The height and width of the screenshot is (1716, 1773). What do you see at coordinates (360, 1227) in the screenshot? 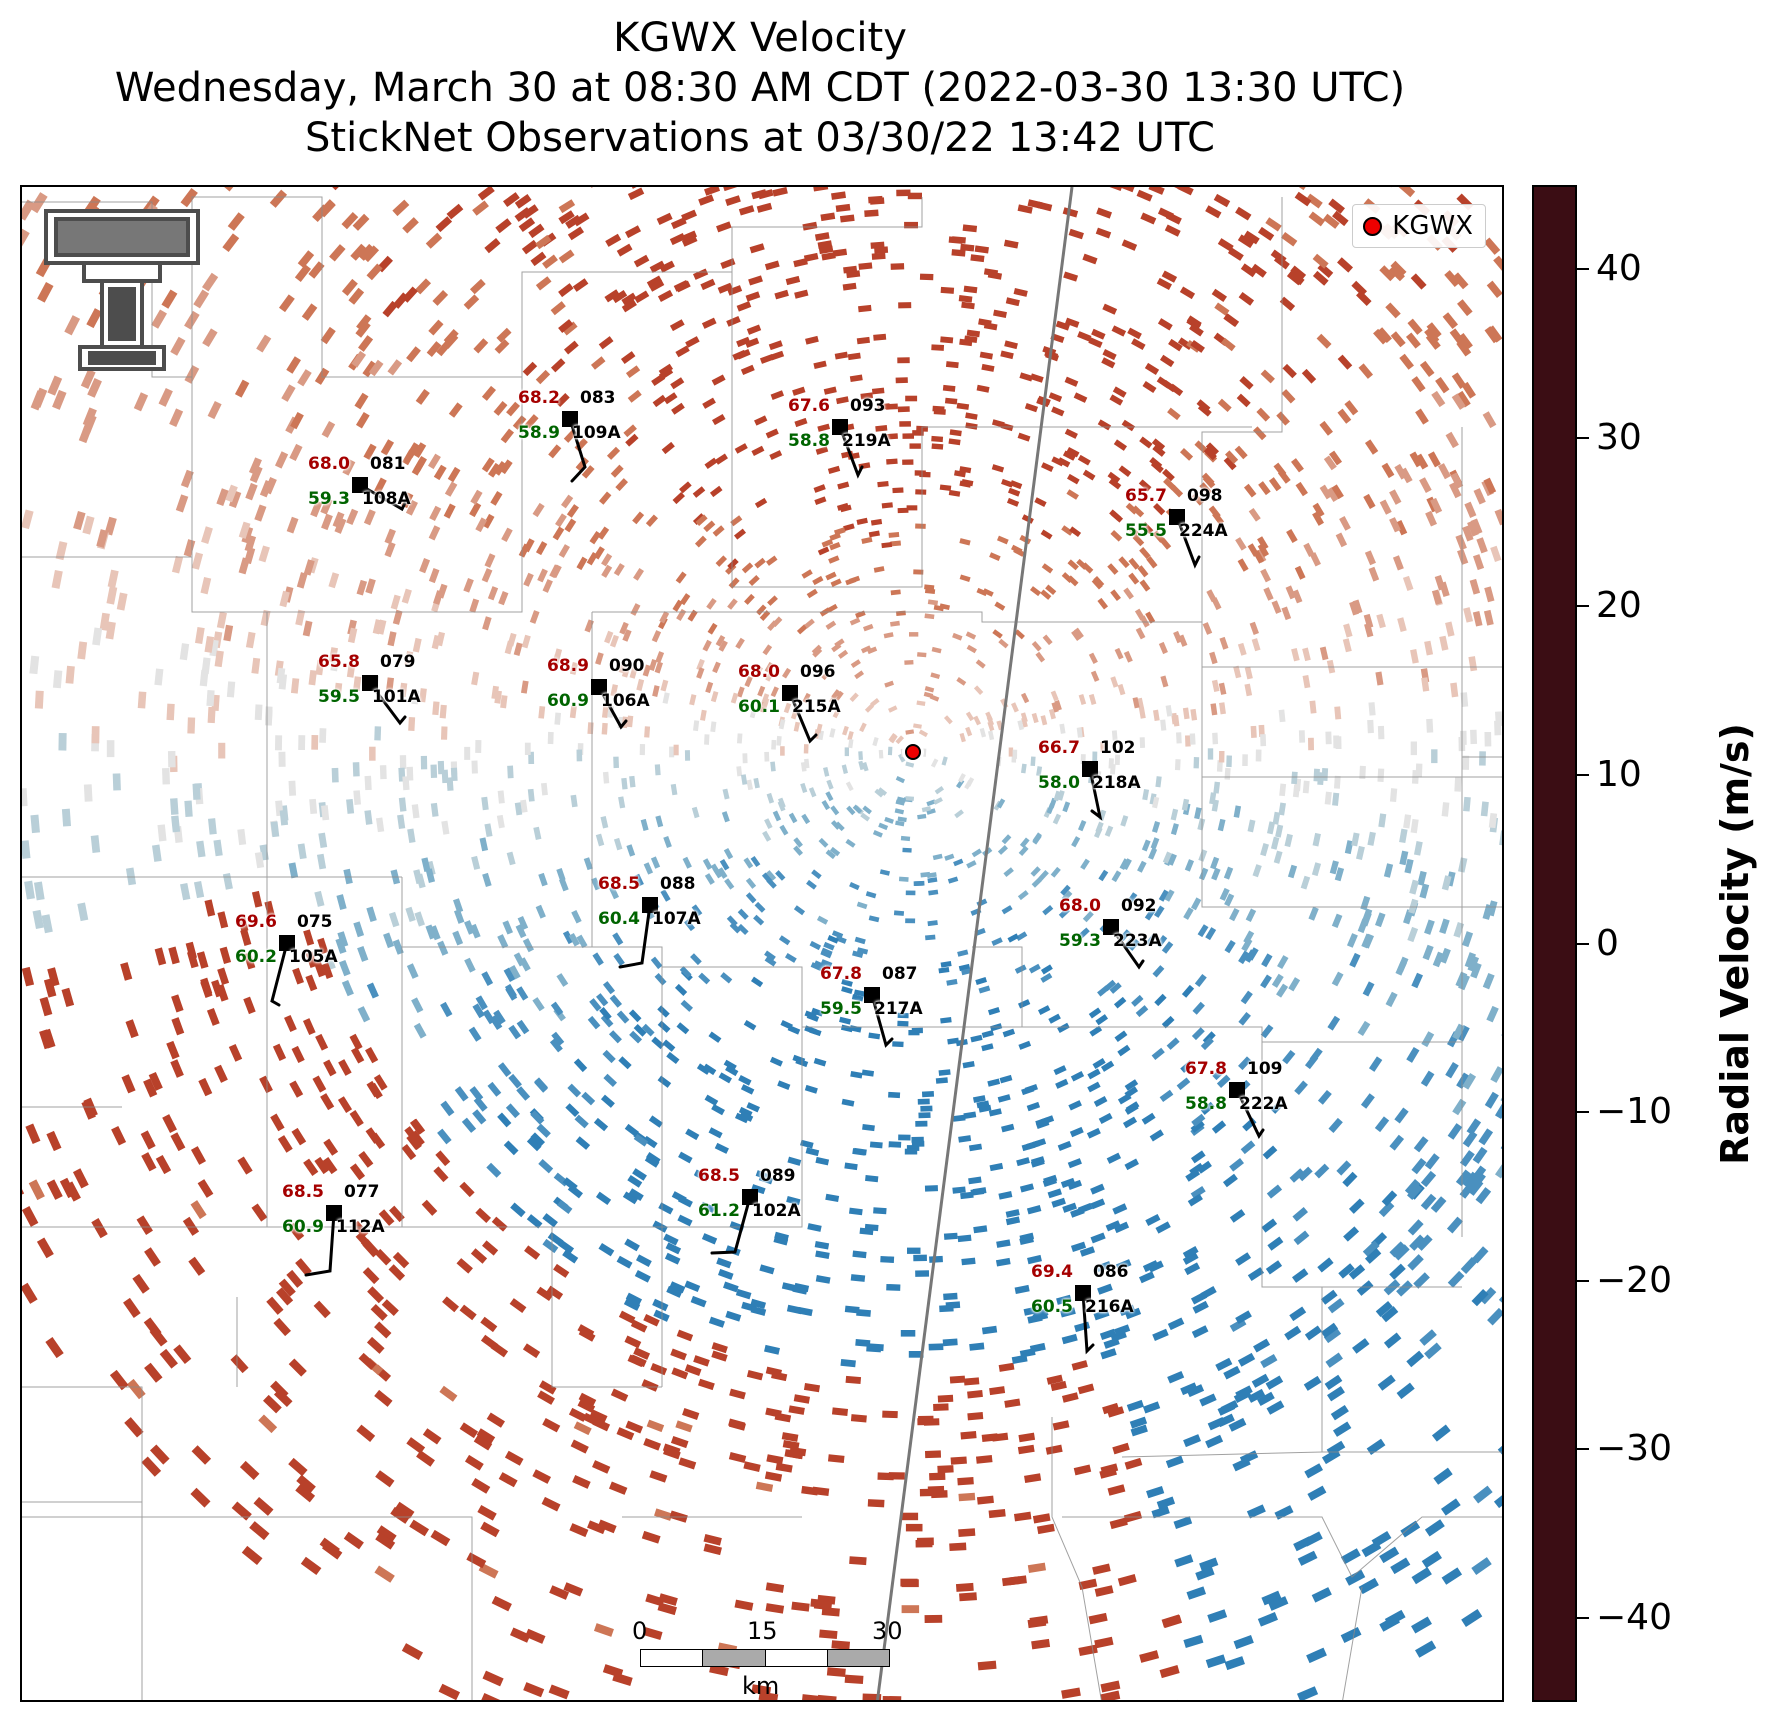
I see `station-id: 112A` at bounding box center [360, 1227].